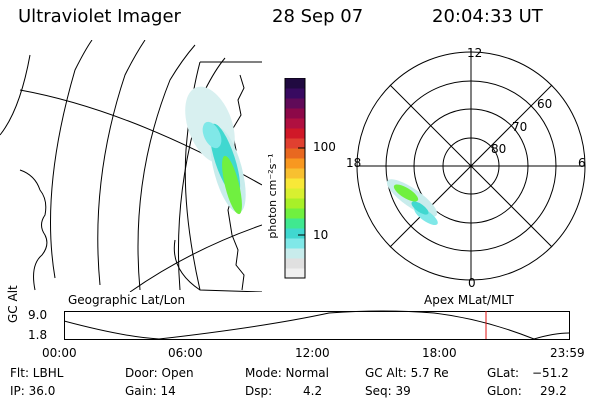 Image resolution: width=600 pixels, height=400 pixels. I want to click on instrument-title: Ultraviolet Imager, so click(99, 16).